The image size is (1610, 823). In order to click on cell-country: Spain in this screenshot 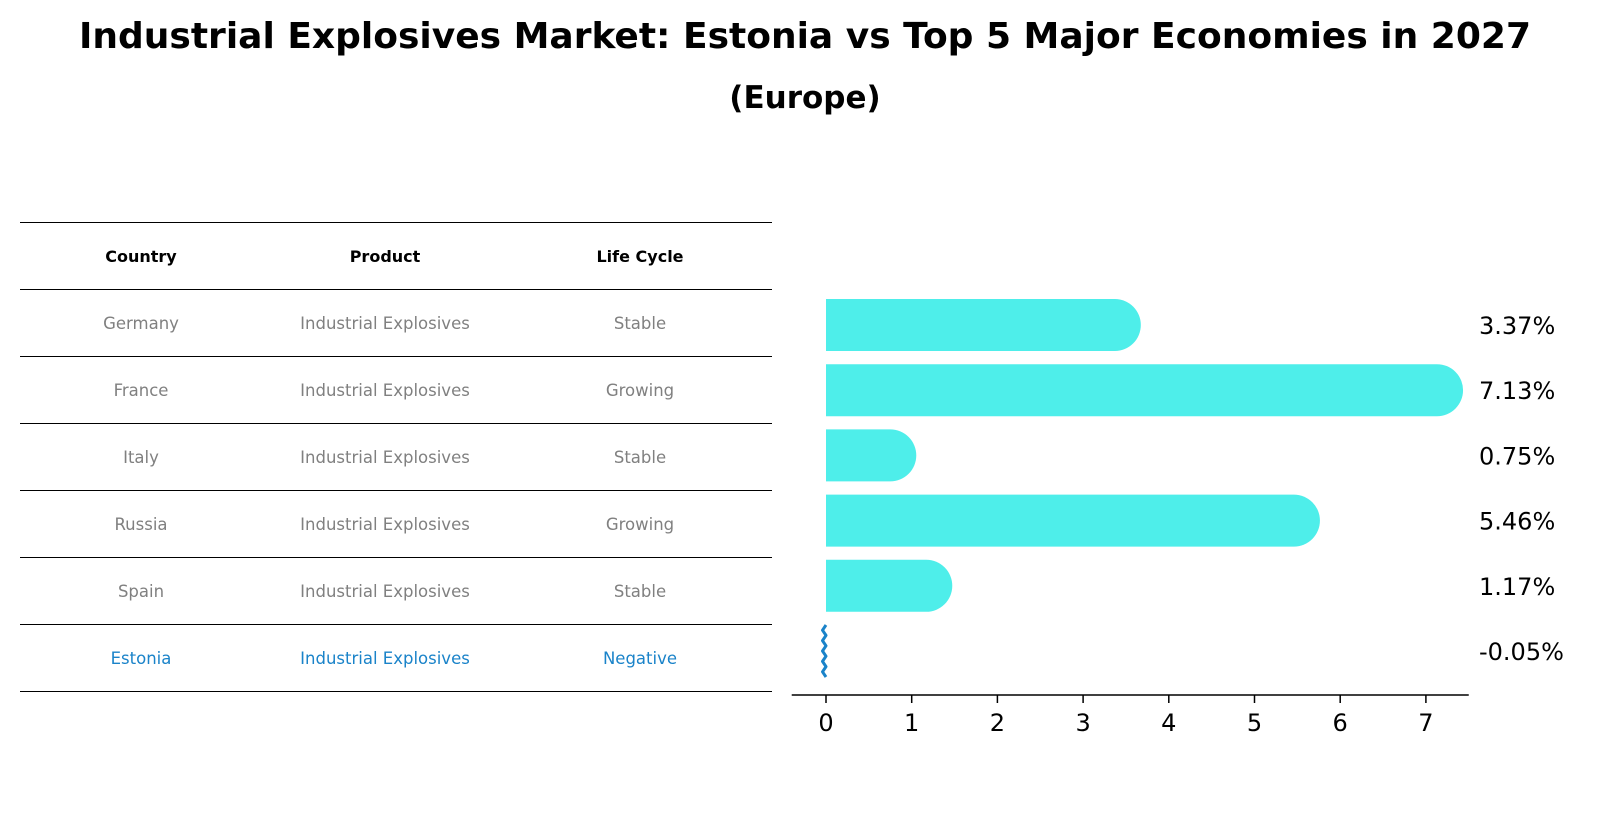, I will do `click(141, 591)`.